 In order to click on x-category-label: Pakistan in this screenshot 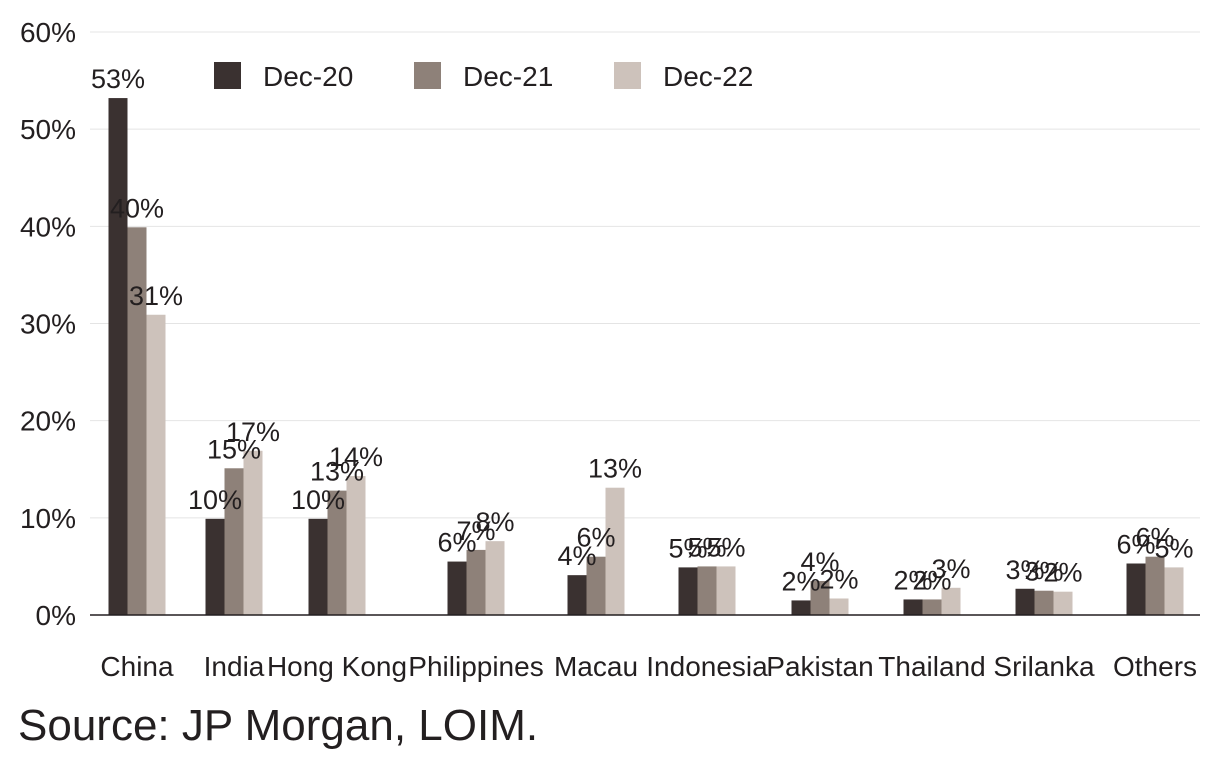, I will do `click(819, 666)`.